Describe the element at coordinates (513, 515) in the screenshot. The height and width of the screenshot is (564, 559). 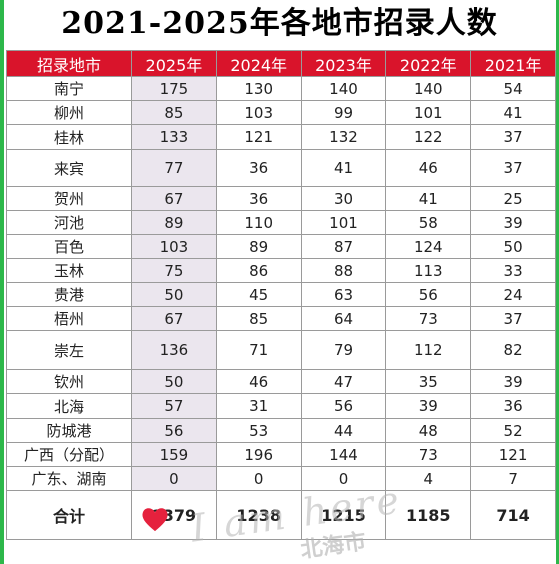
I see `total-value-cell: 714` at that location.